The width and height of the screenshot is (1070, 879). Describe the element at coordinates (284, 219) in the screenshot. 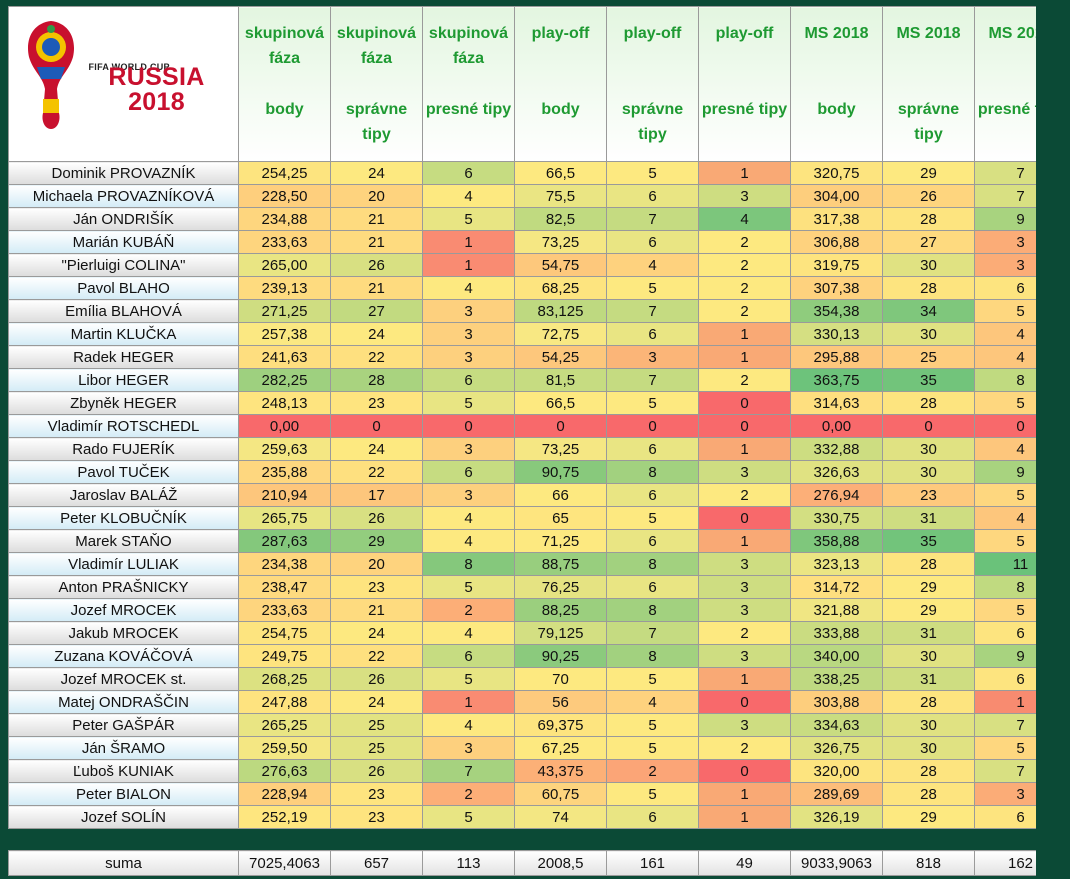

I see `score-cell: 234,88` at that location.